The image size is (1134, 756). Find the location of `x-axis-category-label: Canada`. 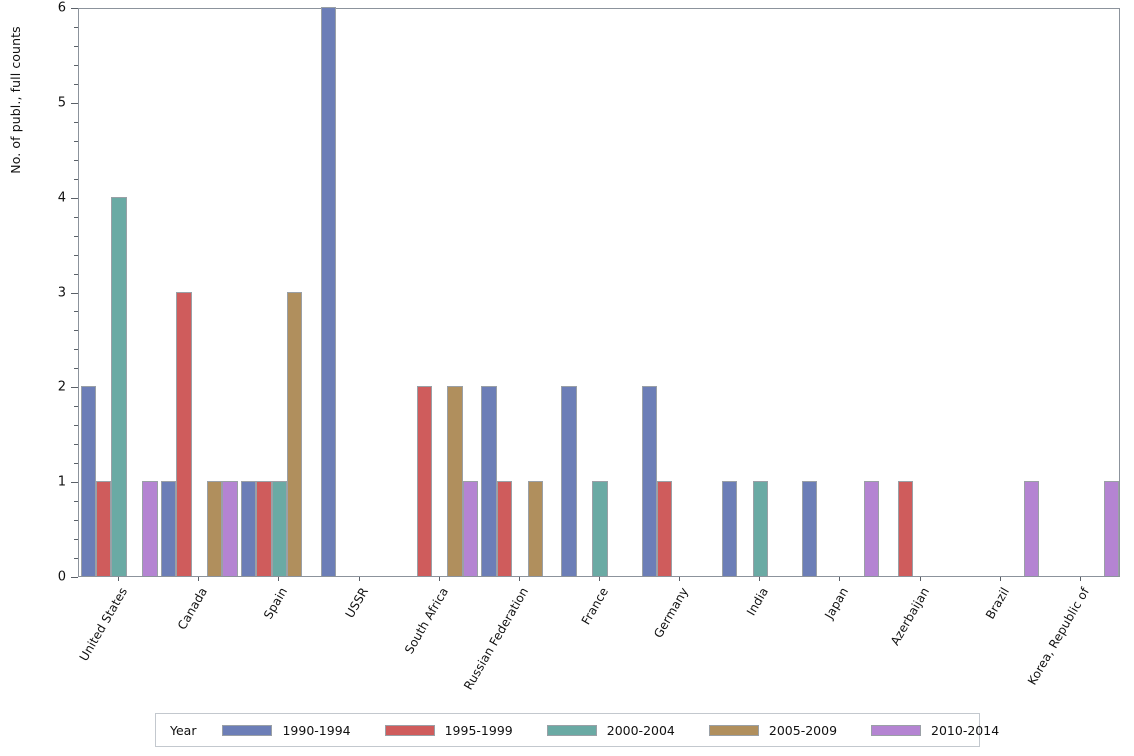

x-axis-category-label: Canada is located at coordinates (193, 609).